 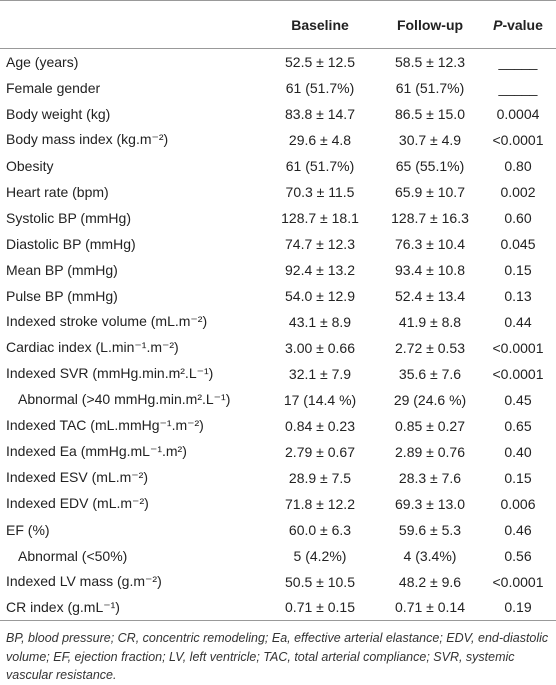 I want to click on row-label: Indexed Ea (mmHg.mL⁻¹.m²), so click(x=96, y=451).